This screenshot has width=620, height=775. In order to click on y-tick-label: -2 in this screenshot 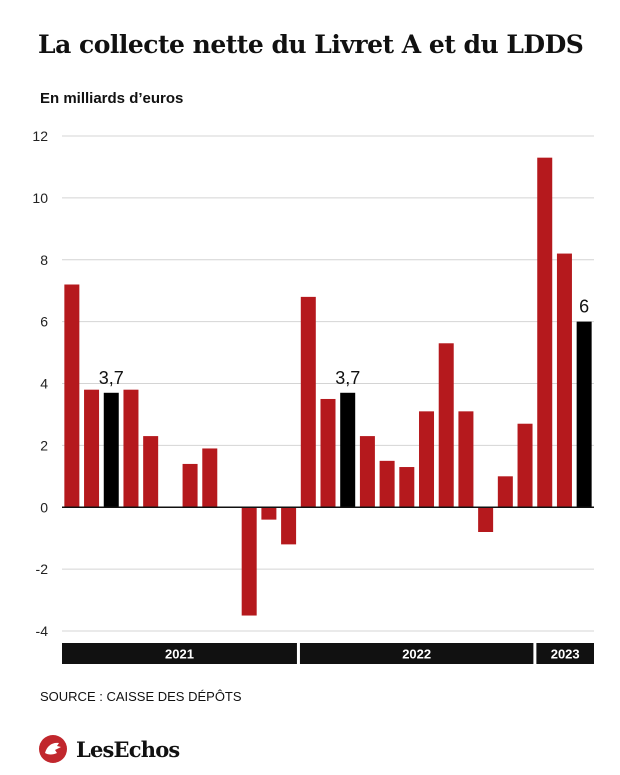, I will do `click(42, 569)`.